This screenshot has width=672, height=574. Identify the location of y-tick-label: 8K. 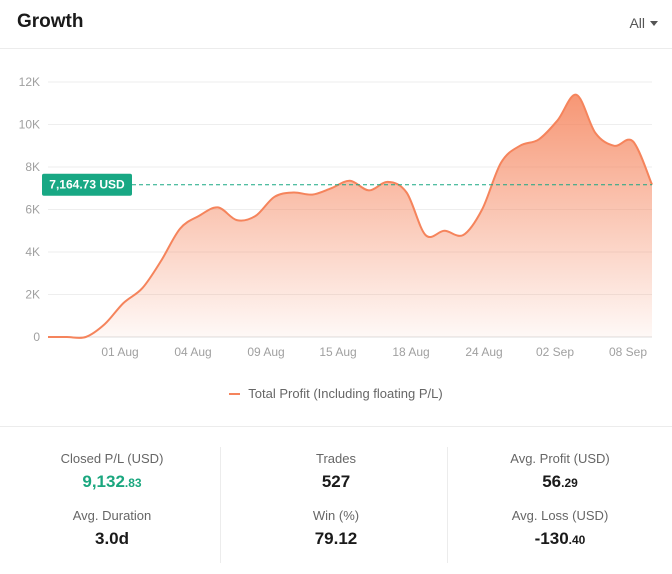
(32, 167).